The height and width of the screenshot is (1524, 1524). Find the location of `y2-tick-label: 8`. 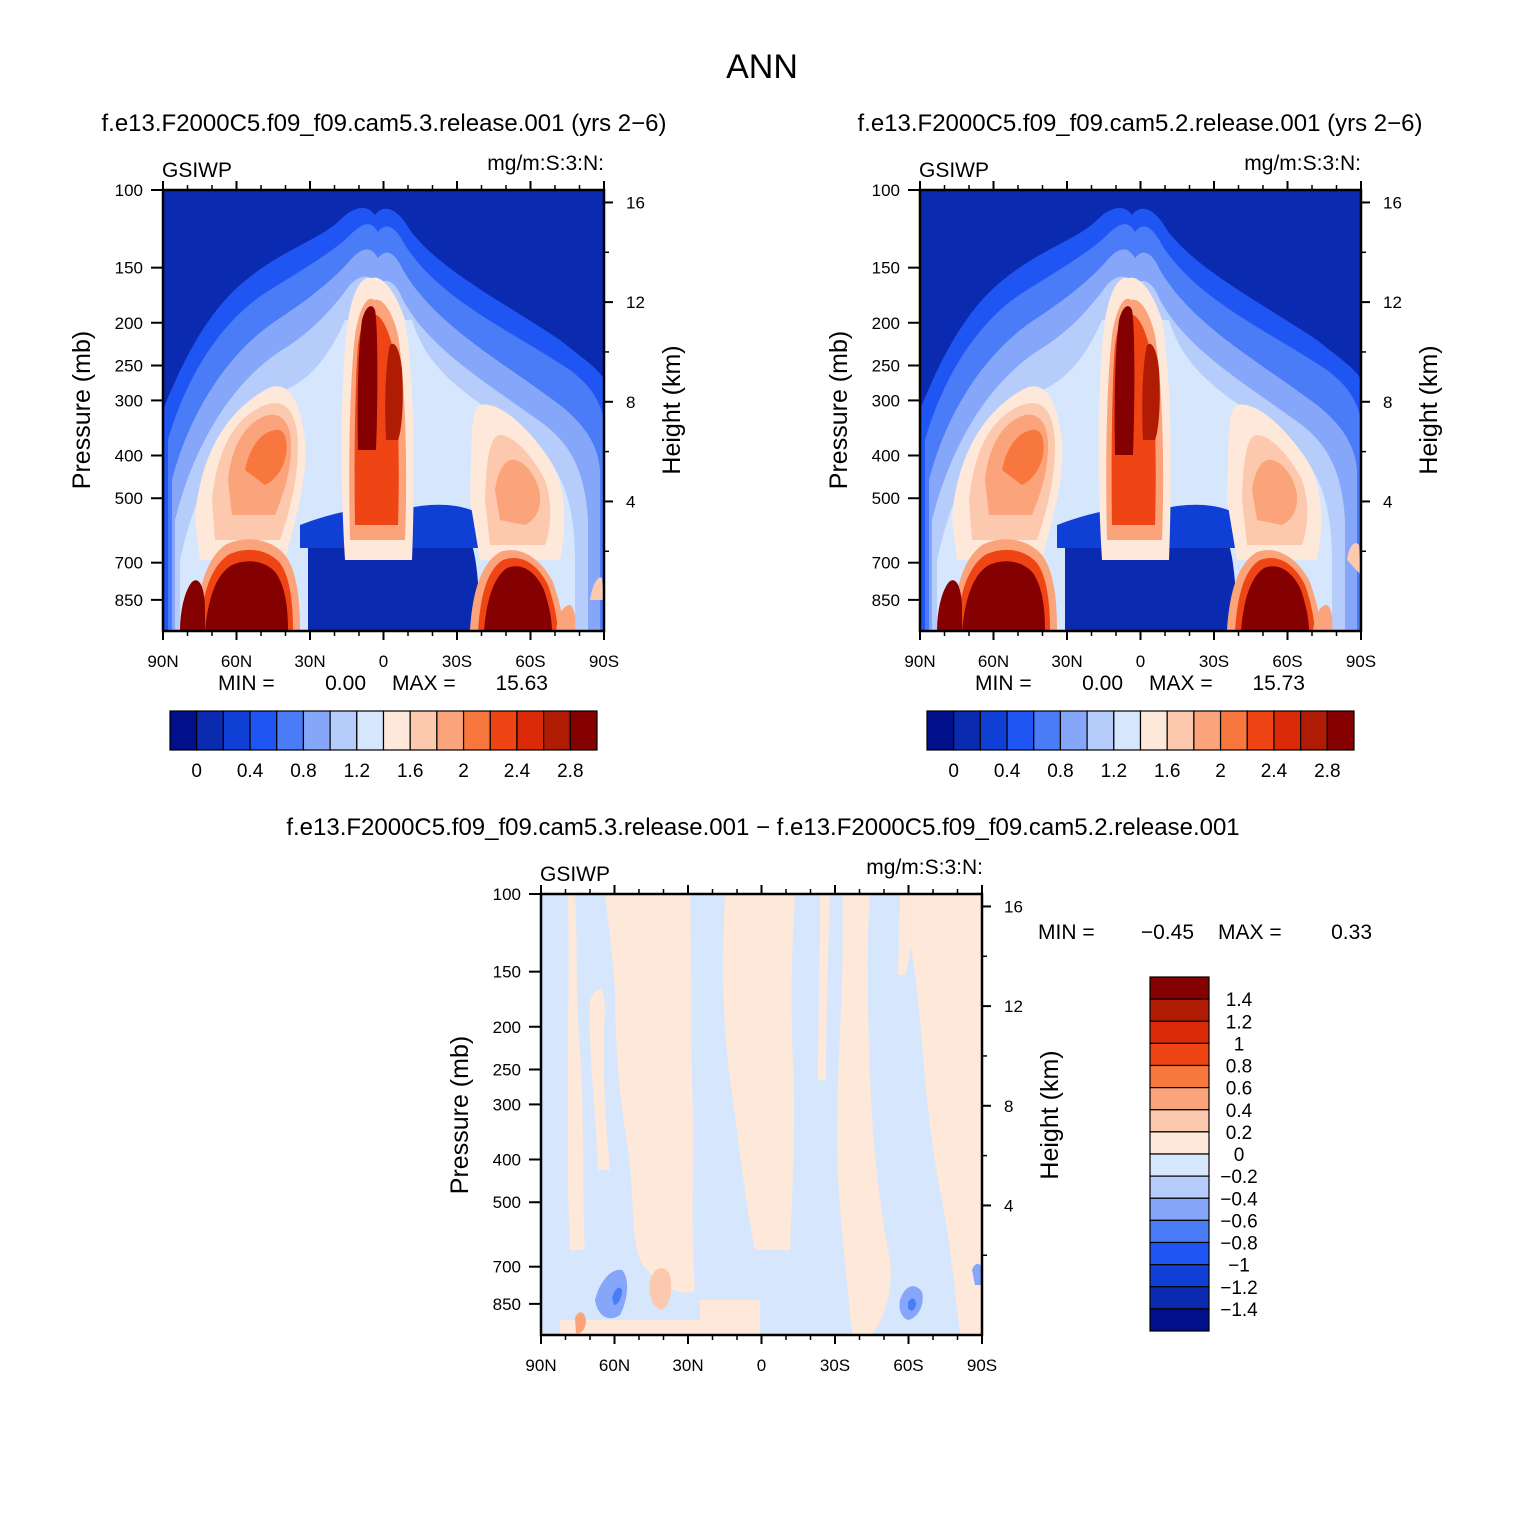

y2-tick-label: 8 is located at coordinates (1387, 402).